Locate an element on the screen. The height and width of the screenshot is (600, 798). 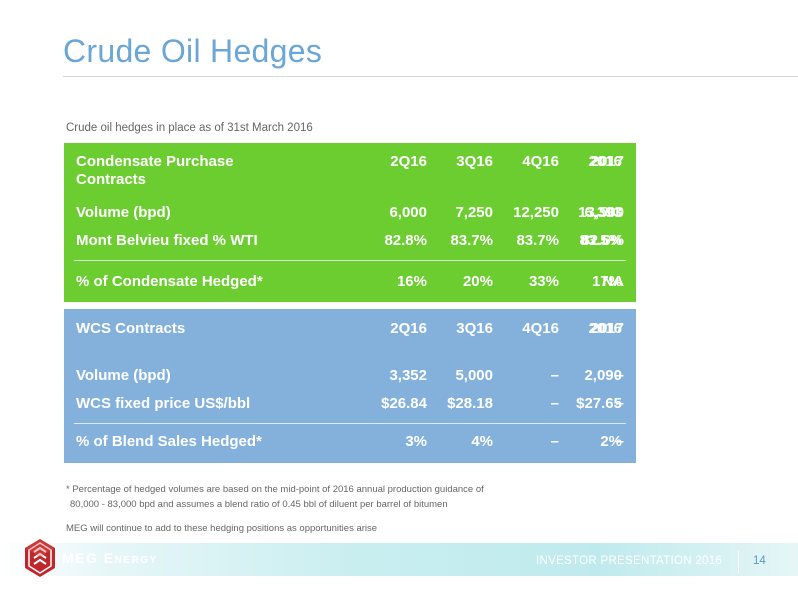
cell: 33% is located at coordinates (543, 281).